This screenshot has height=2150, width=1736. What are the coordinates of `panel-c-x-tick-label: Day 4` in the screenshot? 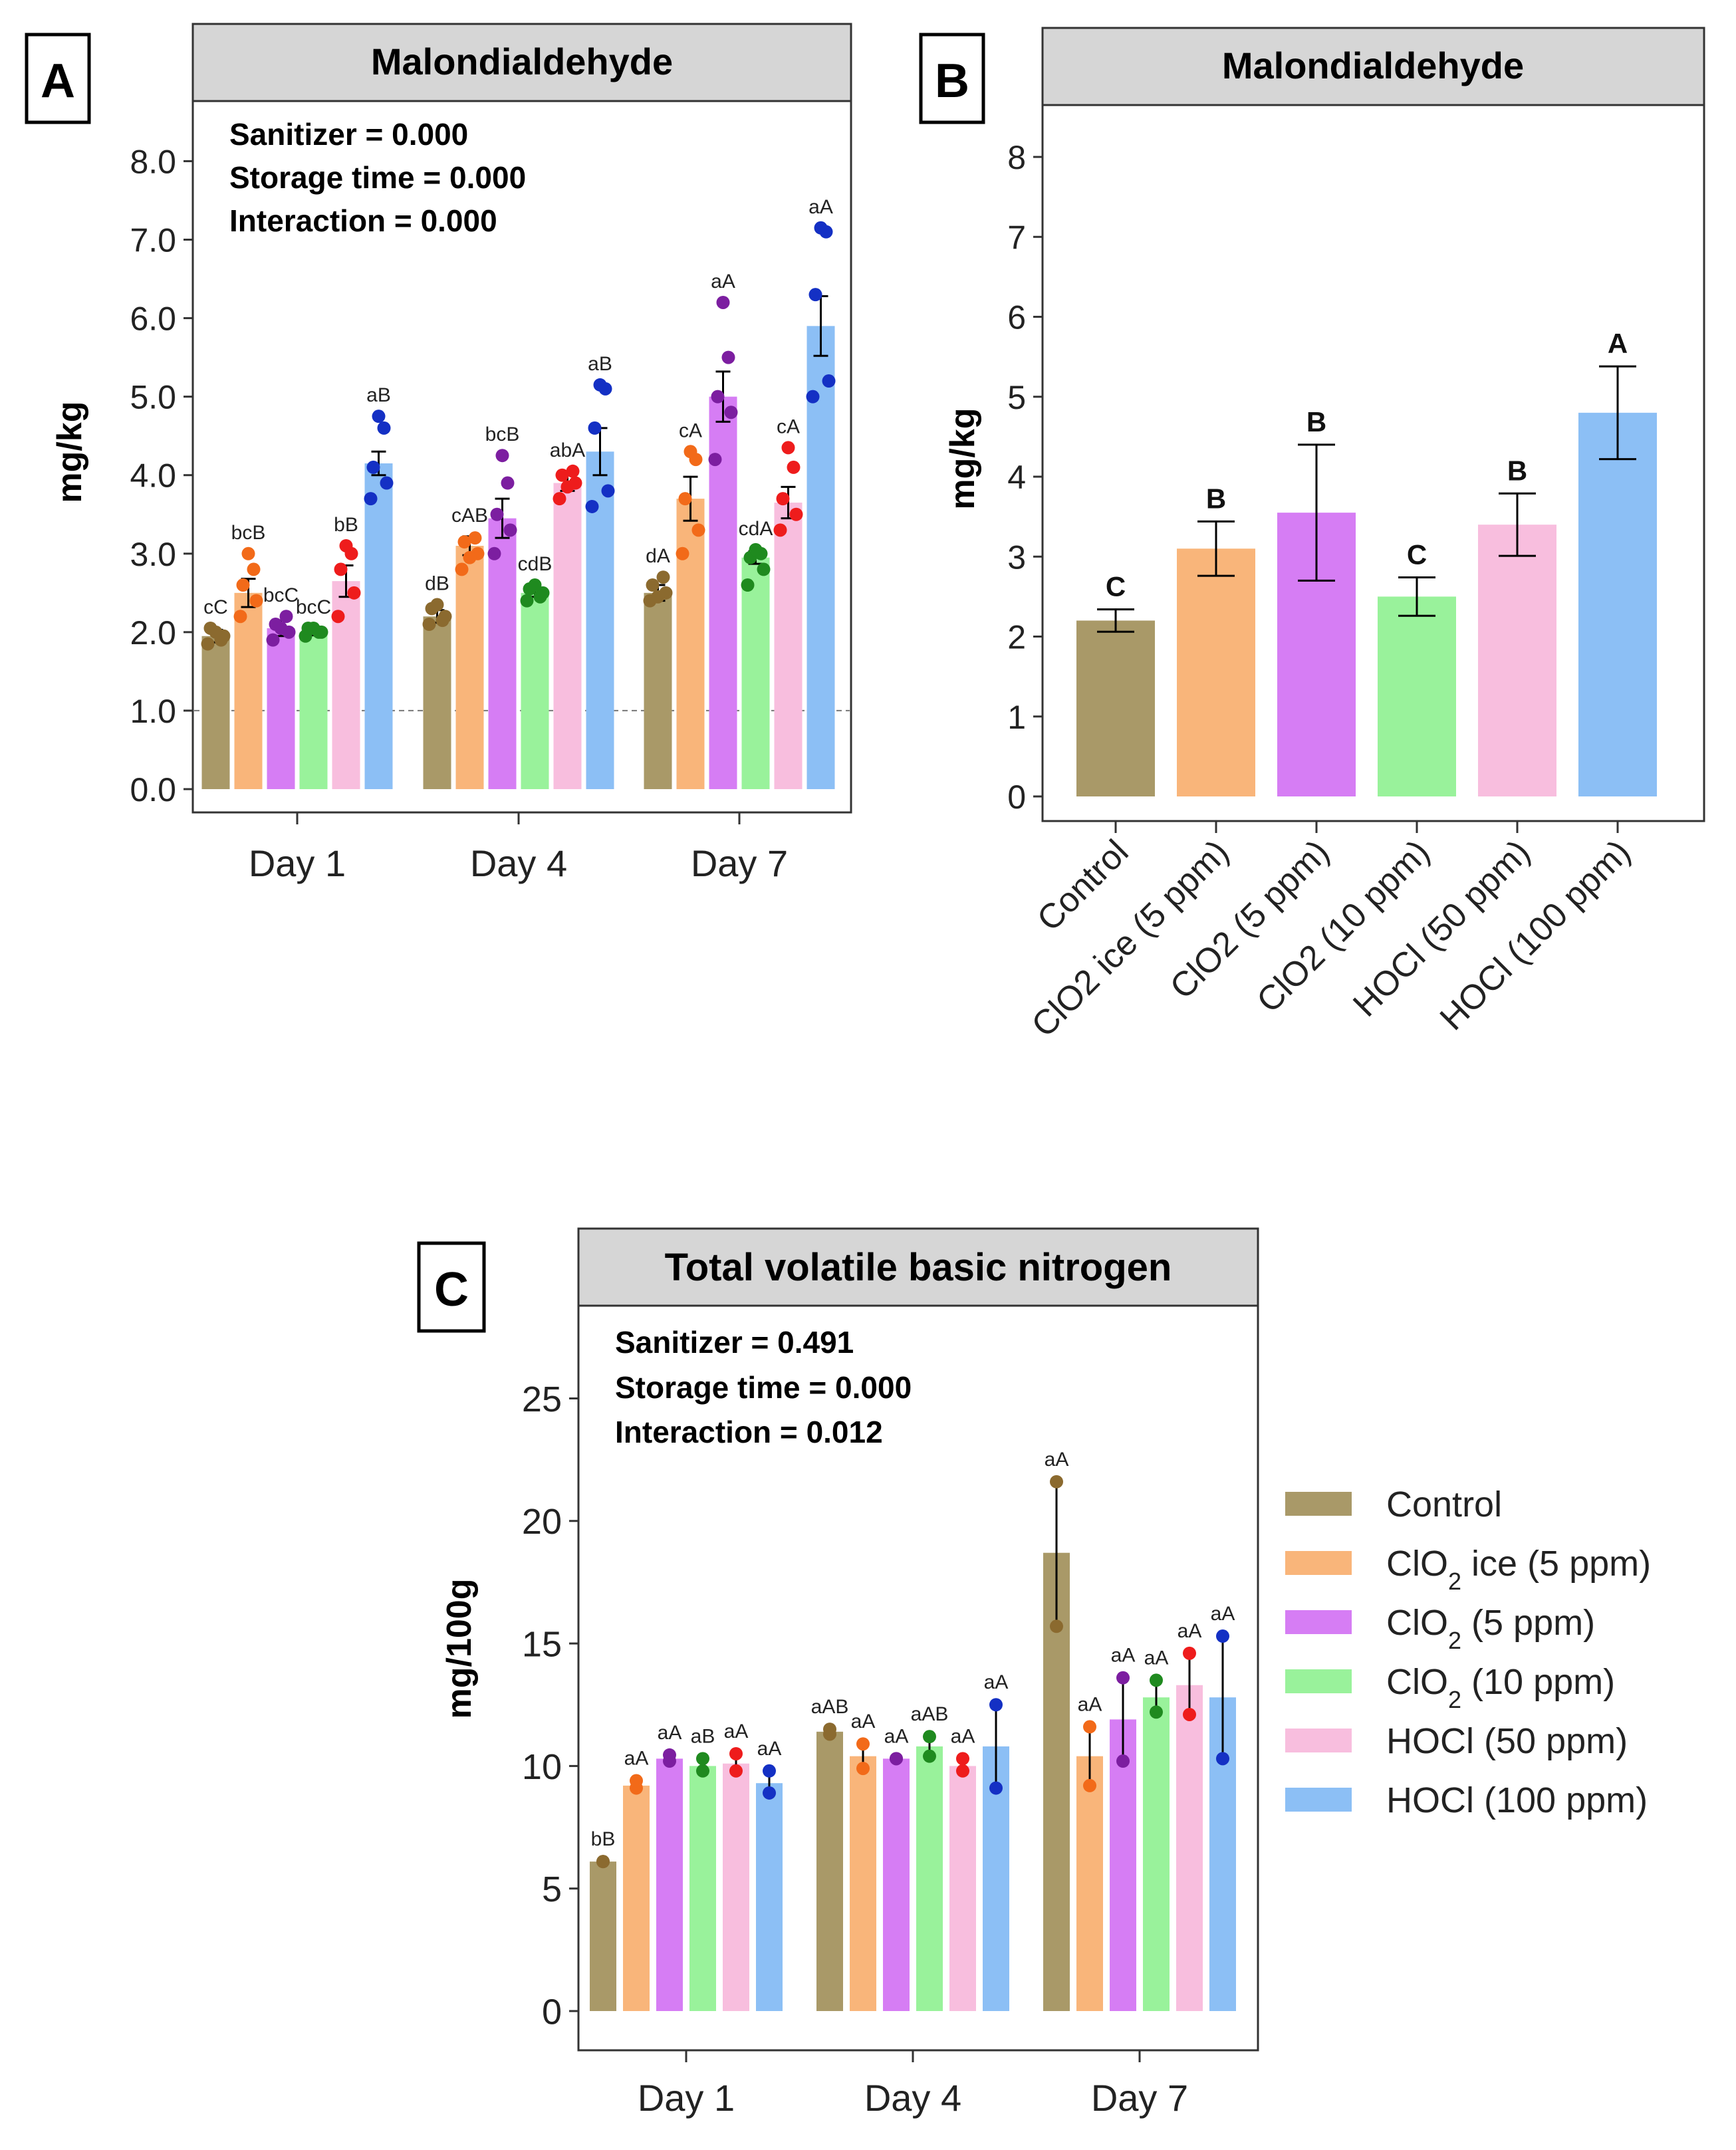 It's located at (912, 2098).